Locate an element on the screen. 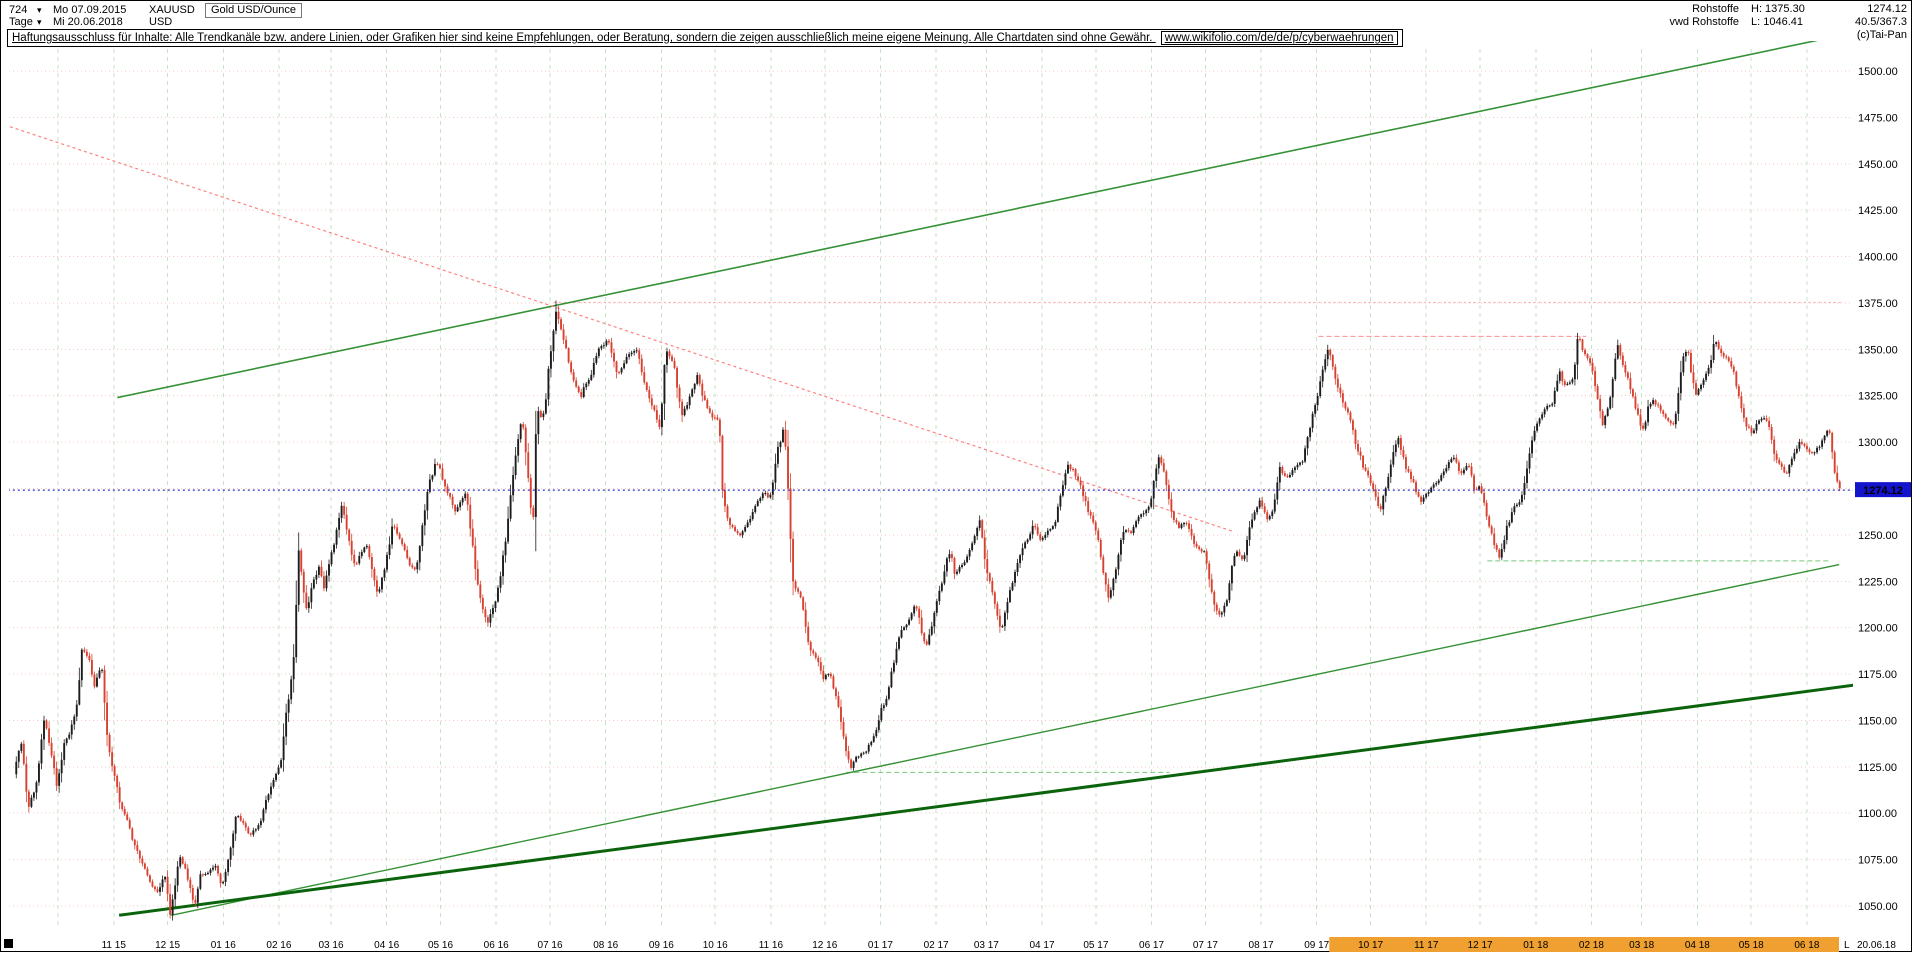 The image size is (1912, 953). end-date-field: Mi 20.06.2018 is located at coordinates (88, 22).